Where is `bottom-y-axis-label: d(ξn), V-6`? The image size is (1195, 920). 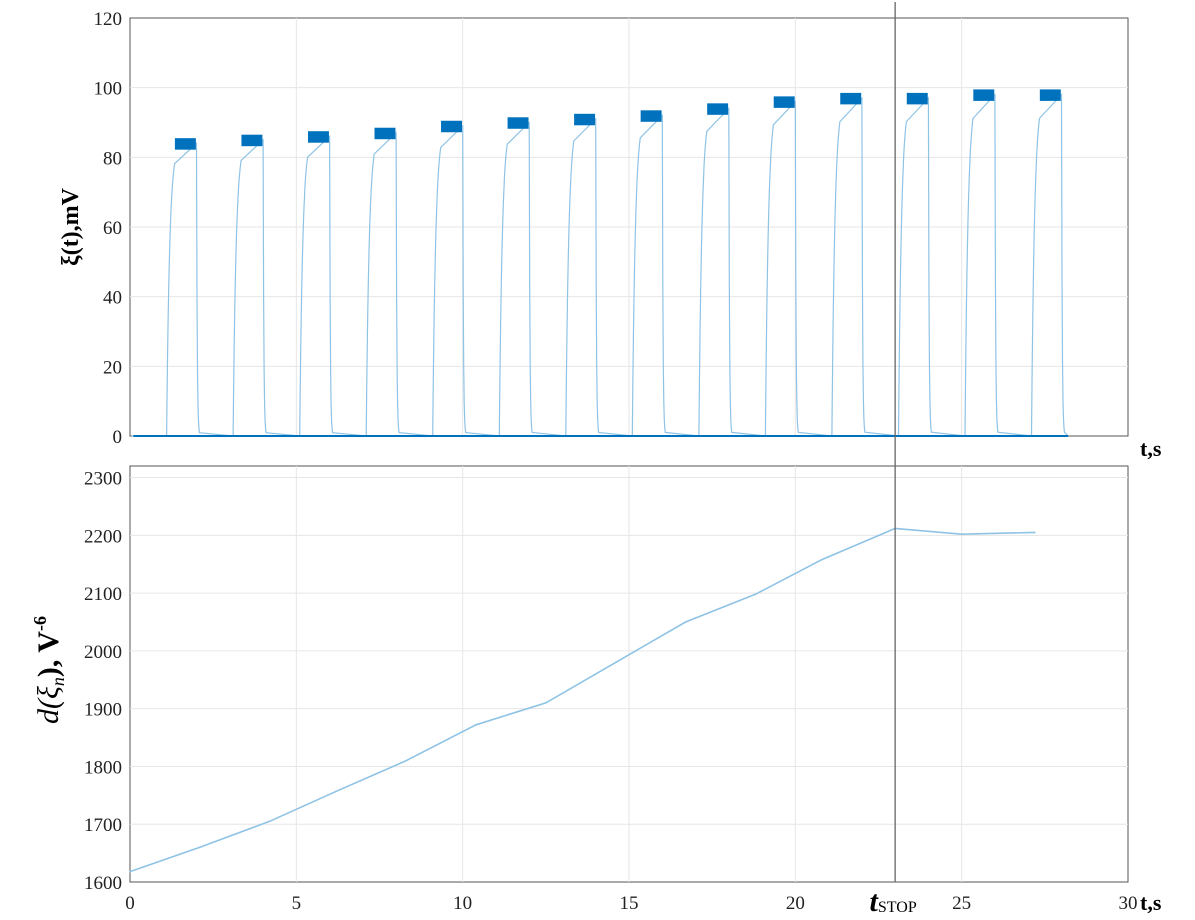
bottom-y-axis-label: d(ξn), V-6 is located at coordinates (49, 670).